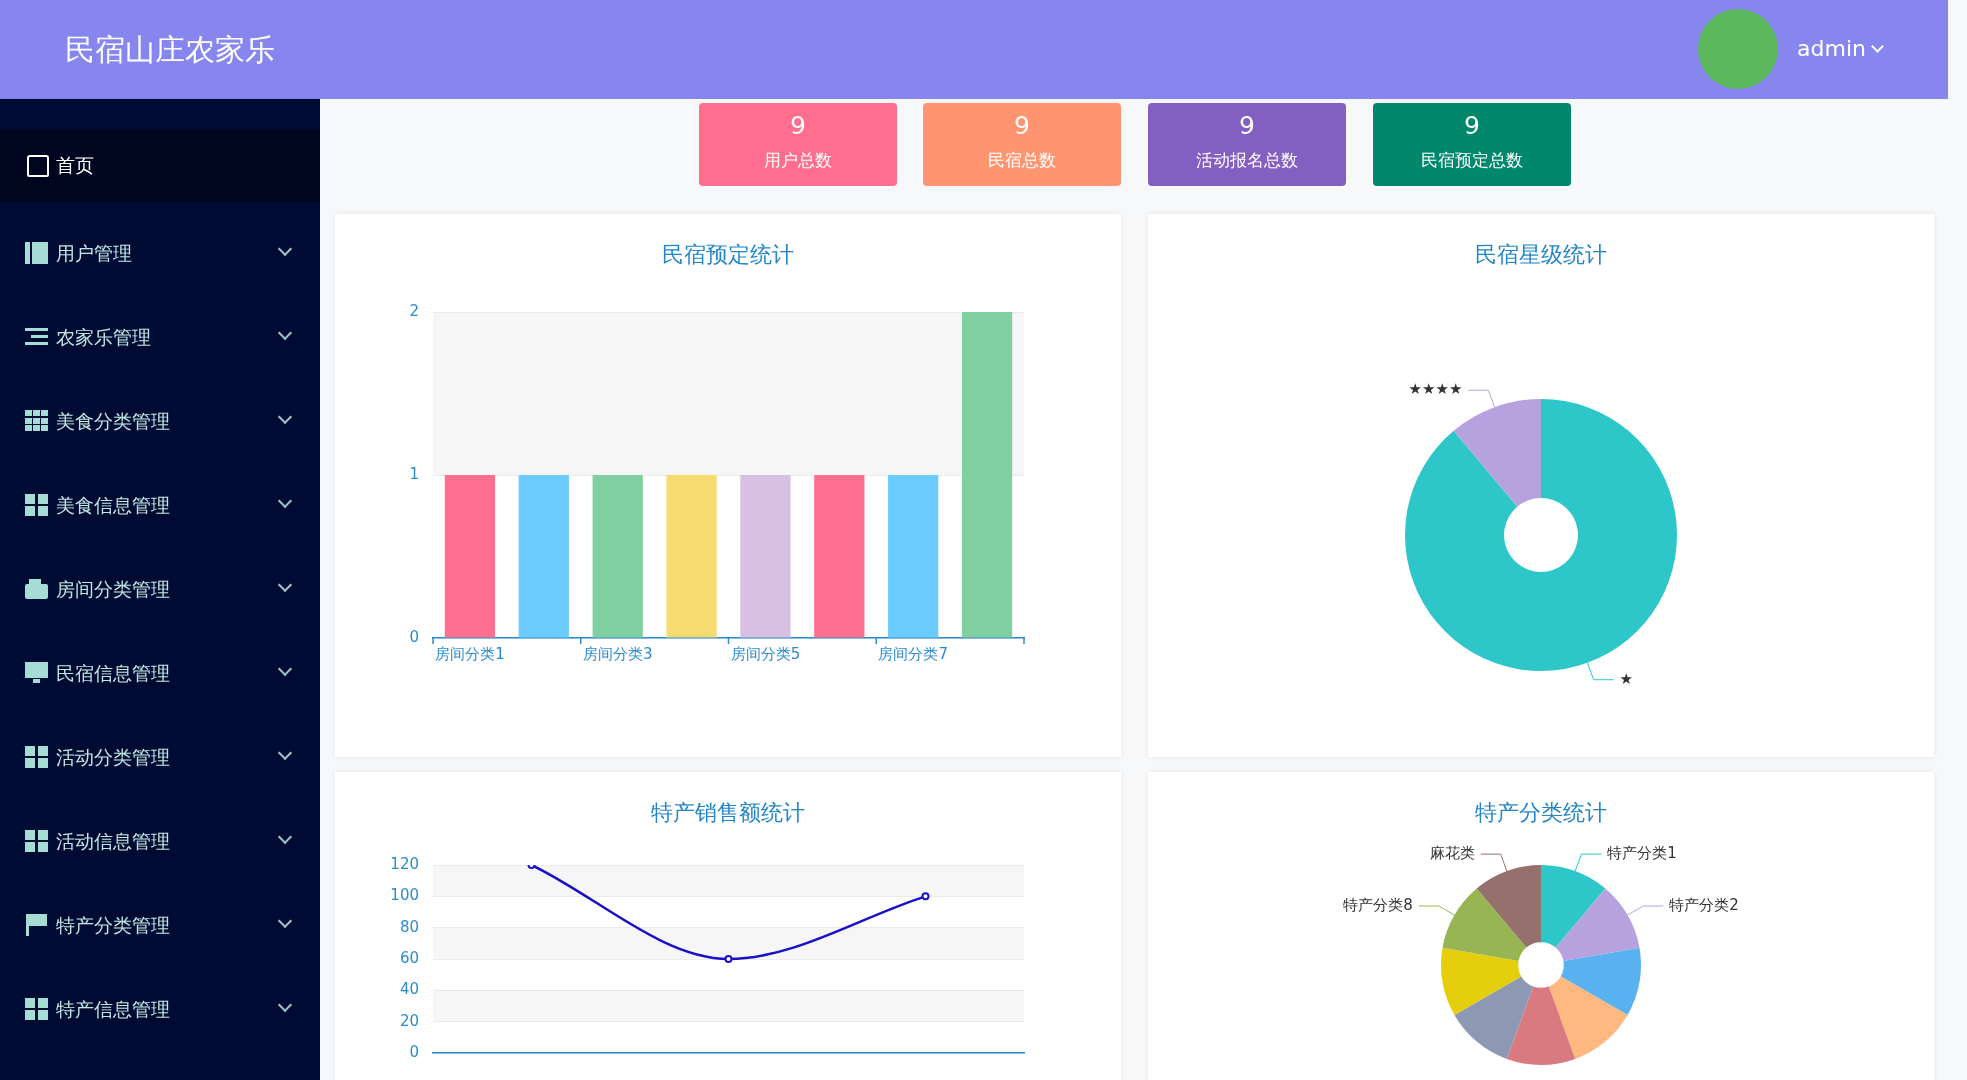  I want to click on y-tick-label: 120, so click(404, 863).